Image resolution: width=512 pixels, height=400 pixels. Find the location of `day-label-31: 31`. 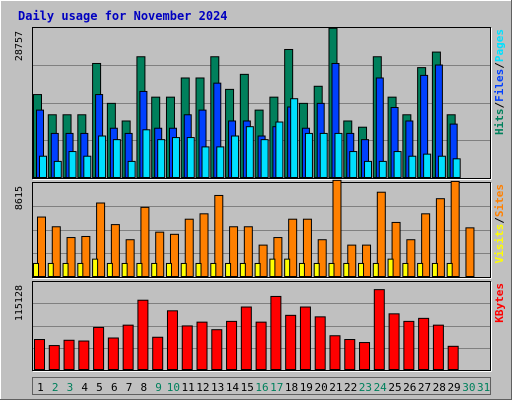

day-label-31: 31 is located at coordinates (483, 387).